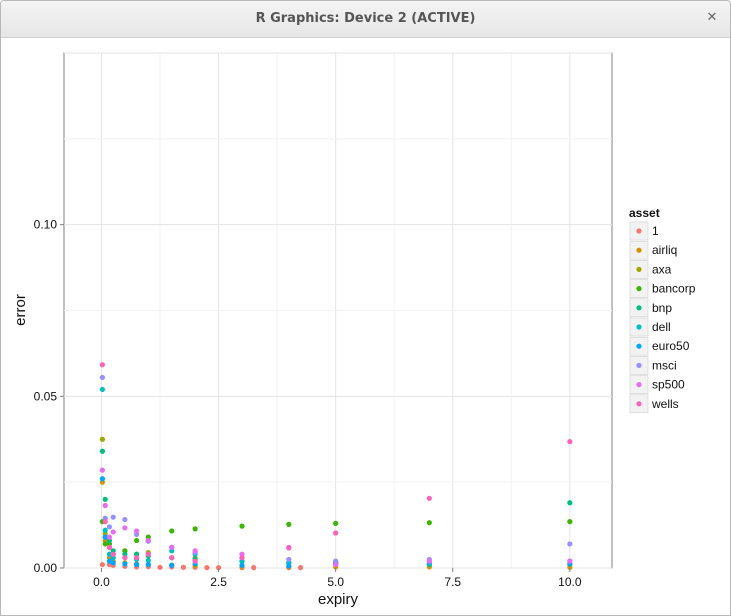  I want to click on legend-swatch-sp500, so click(639, 385).